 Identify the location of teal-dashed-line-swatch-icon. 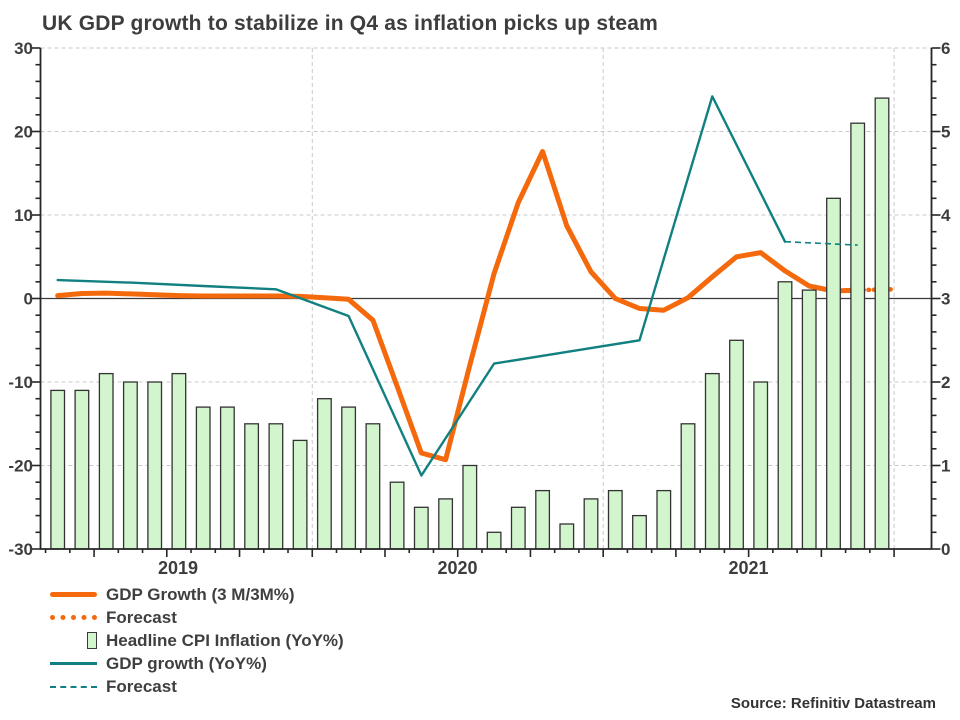
(73, 686).